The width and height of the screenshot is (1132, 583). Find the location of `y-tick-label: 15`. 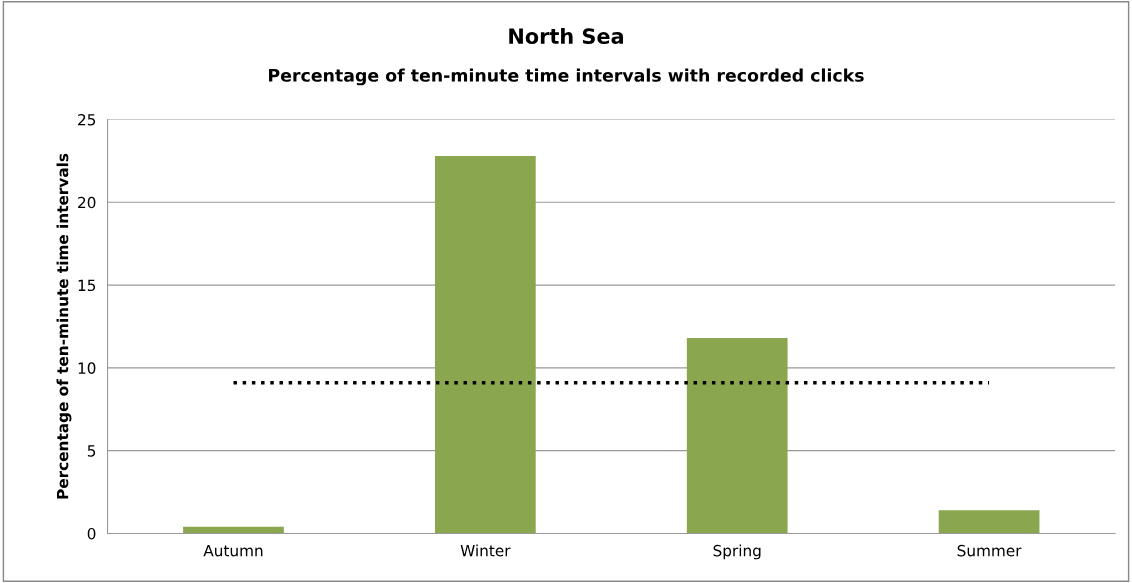

y-tick-label: 15 is located at coordinates (87, 285).